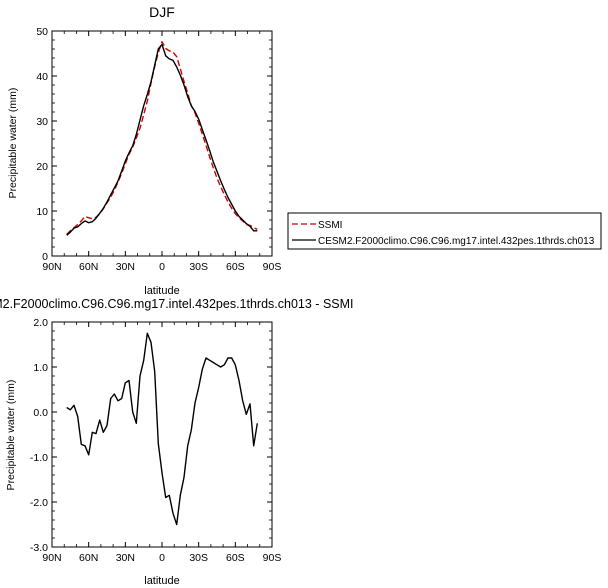 This screenshot has height=588, width=608. I want to click on top-series-ssmi-line, so click(162, 138).